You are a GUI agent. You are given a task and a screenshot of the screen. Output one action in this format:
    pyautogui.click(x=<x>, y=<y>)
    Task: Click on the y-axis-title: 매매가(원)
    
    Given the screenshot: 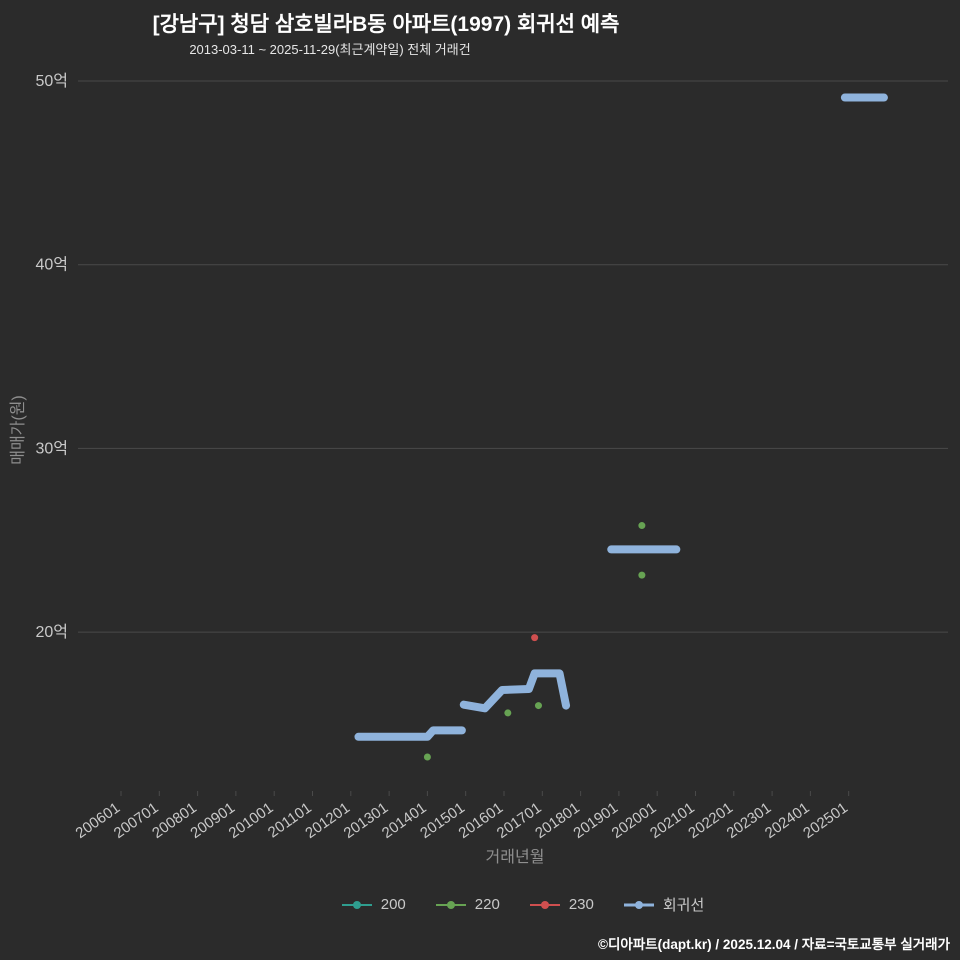 What is the action you would take?
    pyautogui.click(x=18, y=430)
    